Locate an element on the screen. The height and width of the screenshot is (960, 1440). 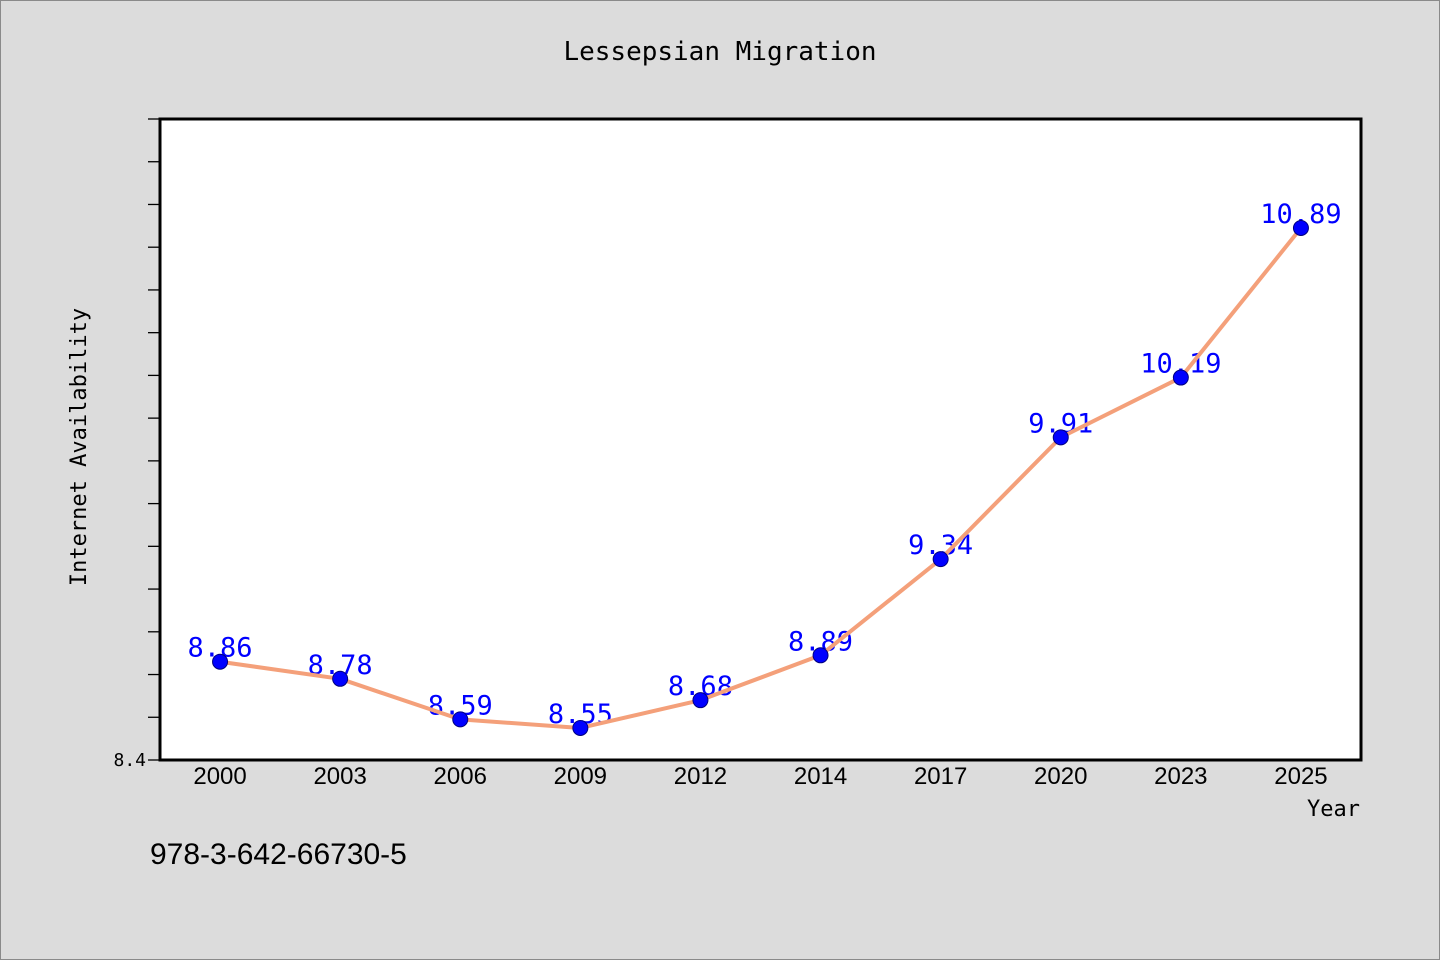
x-tick-label: 2017 is located at coordinates (940, 776).